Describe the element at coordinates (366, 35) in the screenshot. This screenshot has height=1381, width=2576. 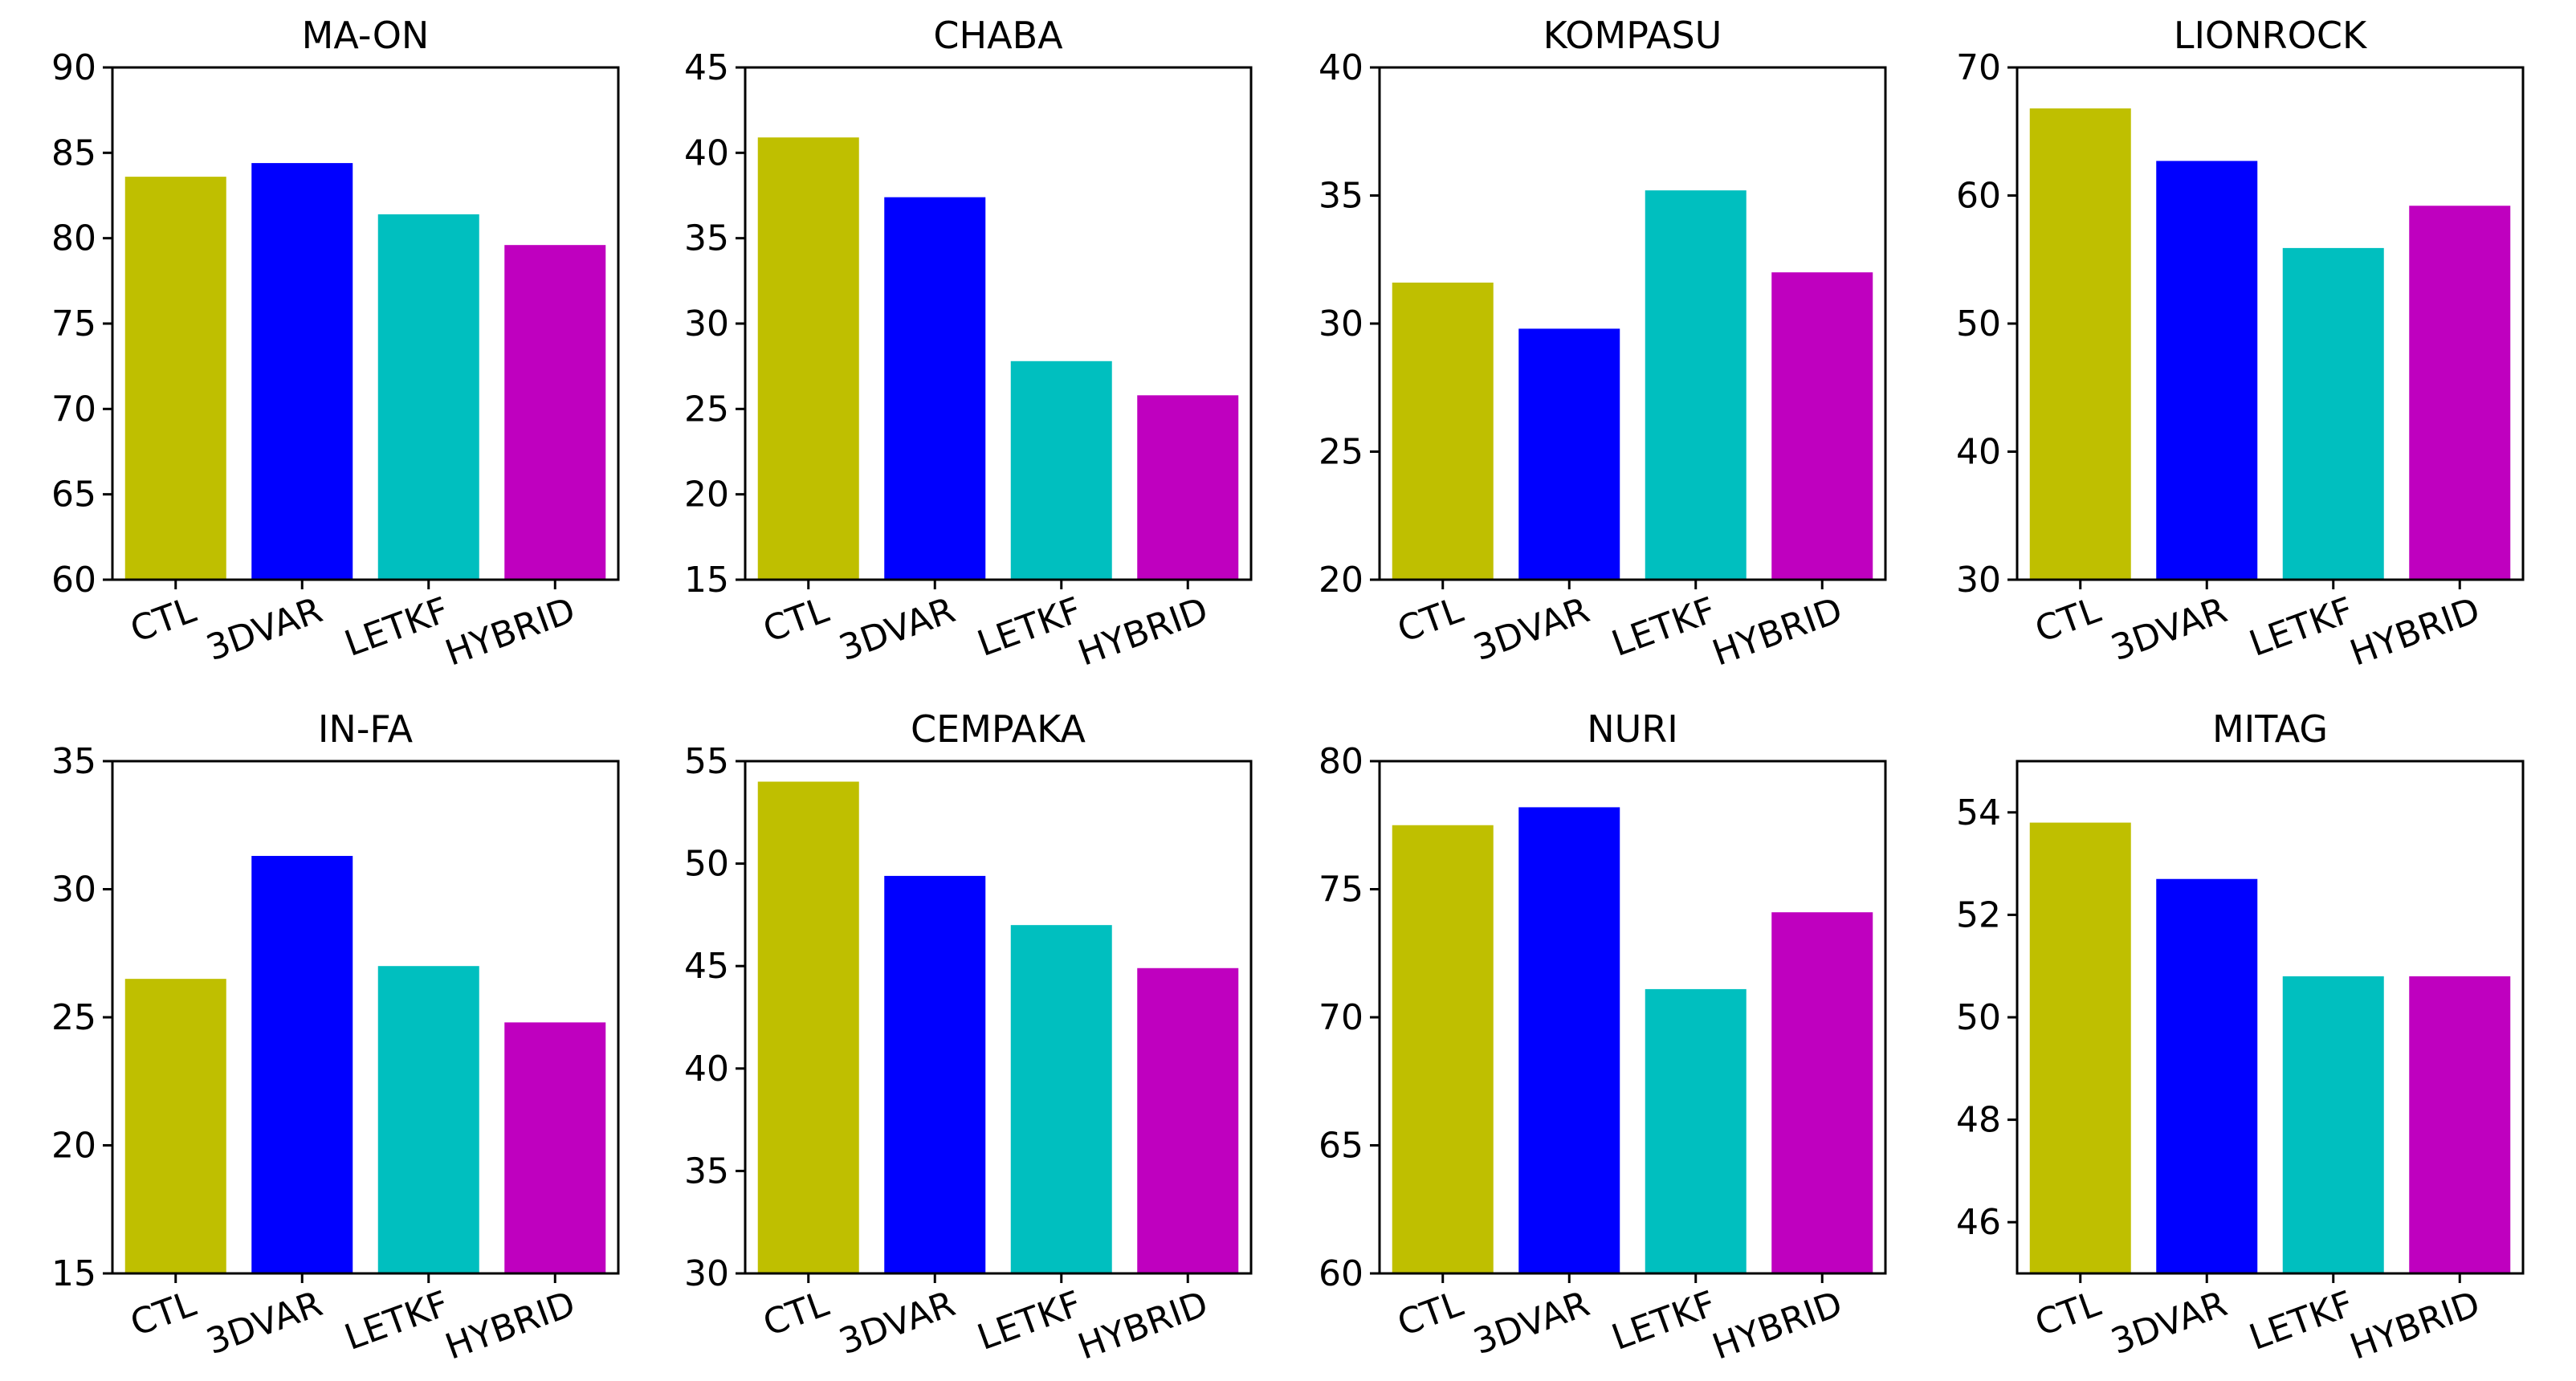
I see `chart-title: MA-ON` at that location.